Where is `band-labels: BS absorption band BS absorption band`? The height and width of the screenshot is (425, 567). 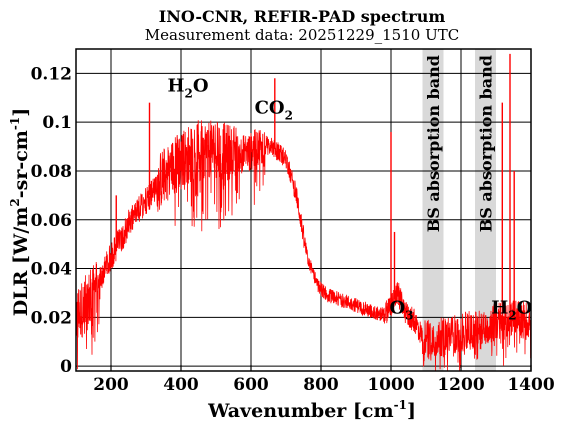
band-labels: BS absorption band BS absorption band is located at coordinates (460, 143).